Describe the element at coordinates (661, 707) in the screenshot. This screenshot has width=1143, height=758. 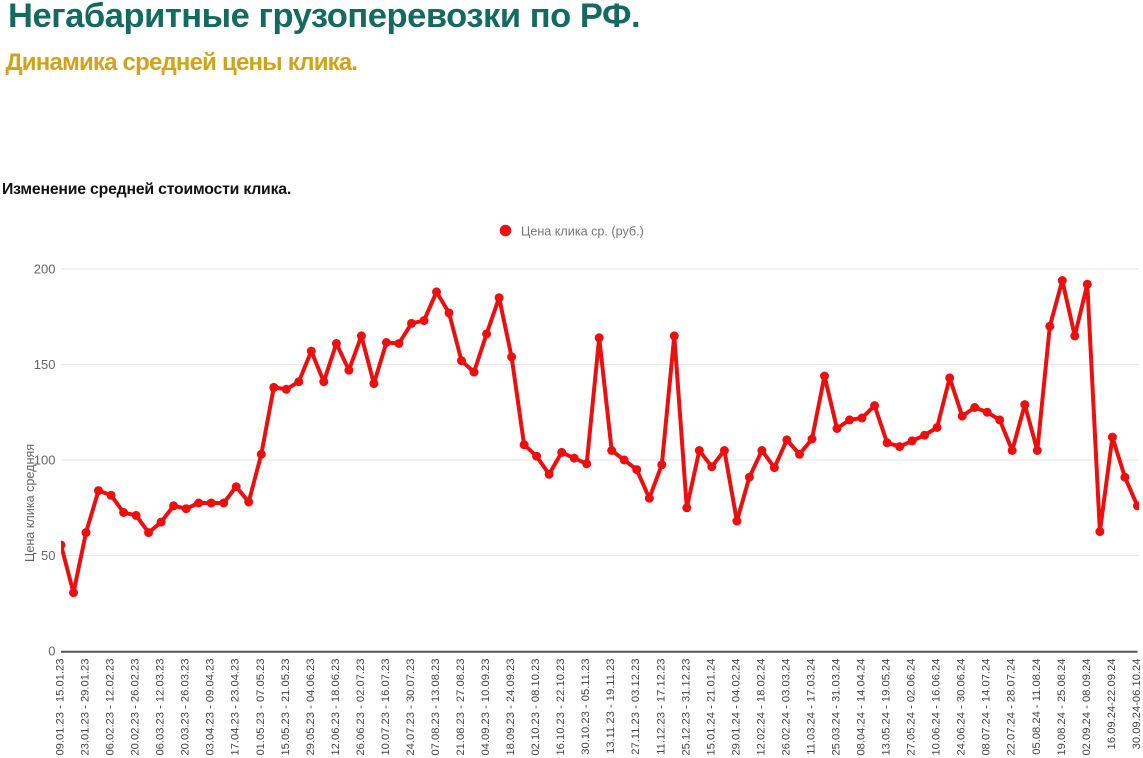
I see `svg-text: 11.12.23 - 17.12.23` at that location.